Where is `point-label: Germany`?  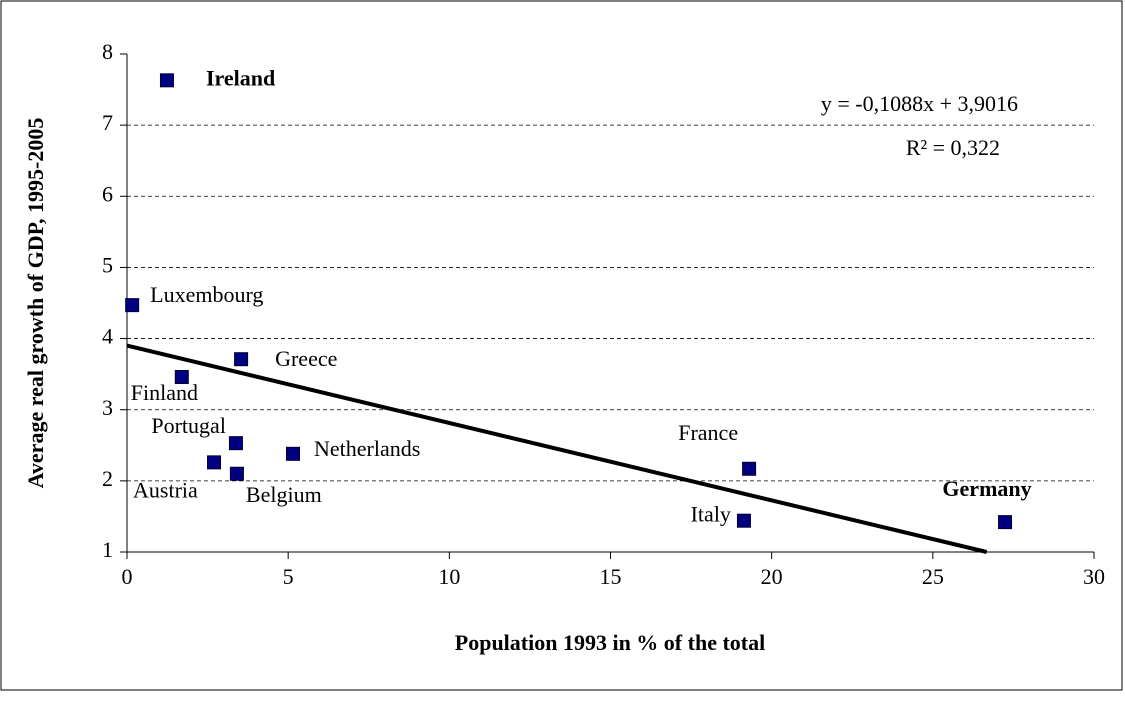
point-label: Germany is located at coordinates (986, 488).